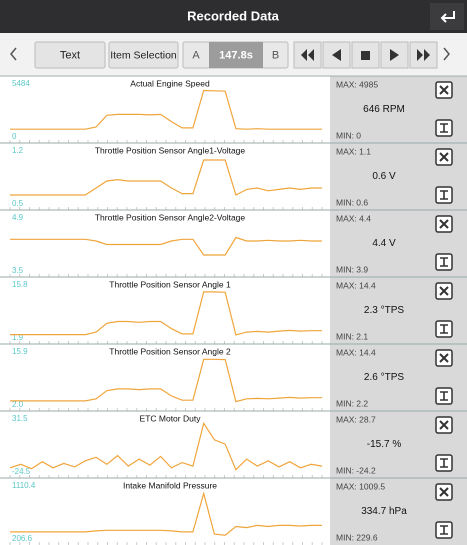  Describe the element at coordinates (170, 351) in the screenshot. I see `signal-name: Throttle Position Sensor Angle 2` at that location.